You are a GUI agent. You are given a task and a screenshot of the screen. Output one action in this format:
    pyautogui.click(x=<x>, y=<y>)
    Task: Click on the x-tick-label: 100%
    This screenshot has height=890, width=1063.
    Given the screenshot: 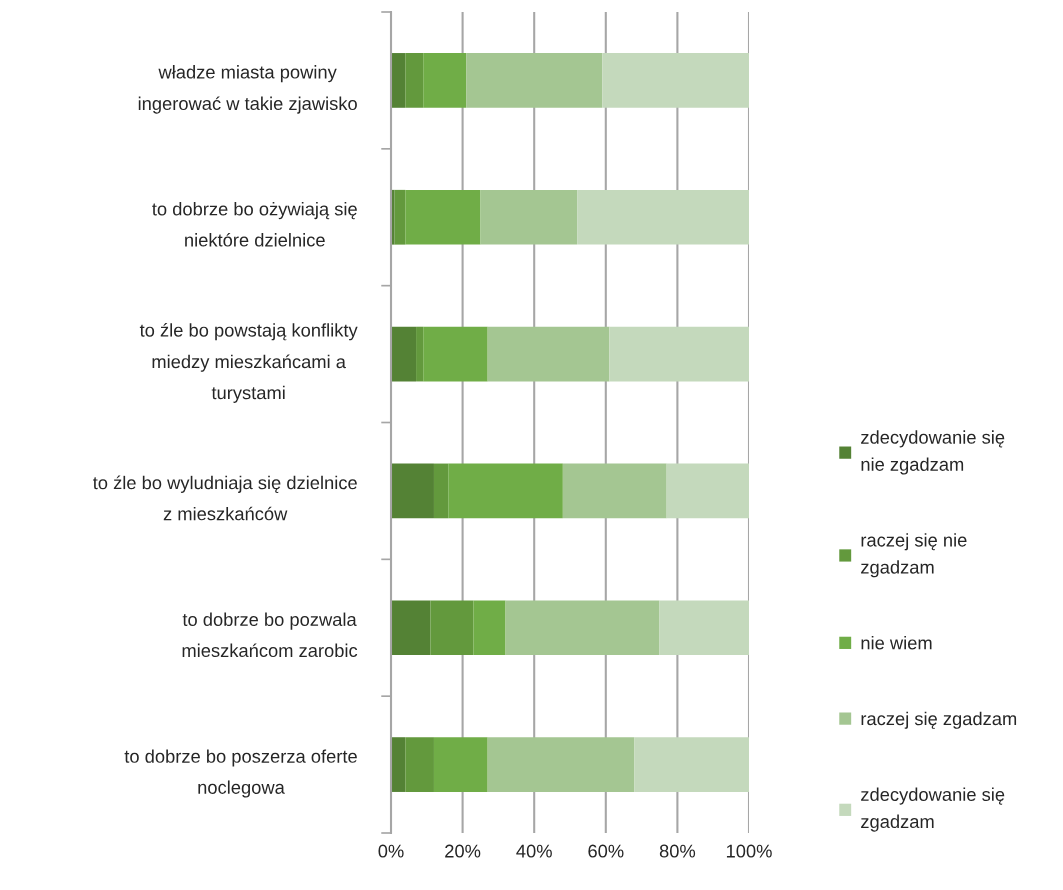 What is the action you would take?
    pyautogui.click(x=749, y=851)
    